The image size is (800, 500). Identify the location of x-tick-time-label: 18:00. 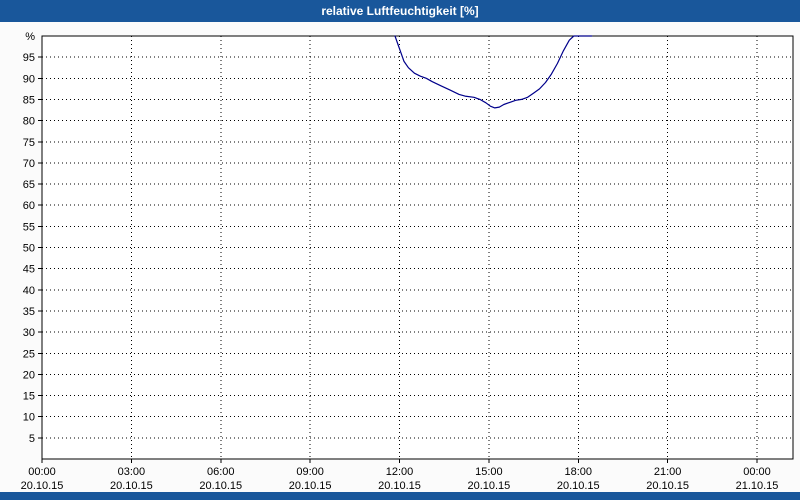
(578, 472).